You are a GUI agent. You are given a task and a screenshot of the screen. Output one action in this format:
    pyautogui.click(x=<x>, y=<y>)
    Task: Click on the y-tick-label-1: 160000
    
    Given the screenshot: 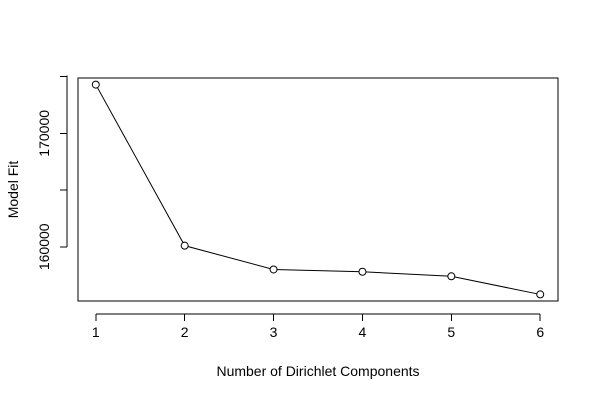 What is the action you would take?
    pyautogui.click(x=44, y=246)
    